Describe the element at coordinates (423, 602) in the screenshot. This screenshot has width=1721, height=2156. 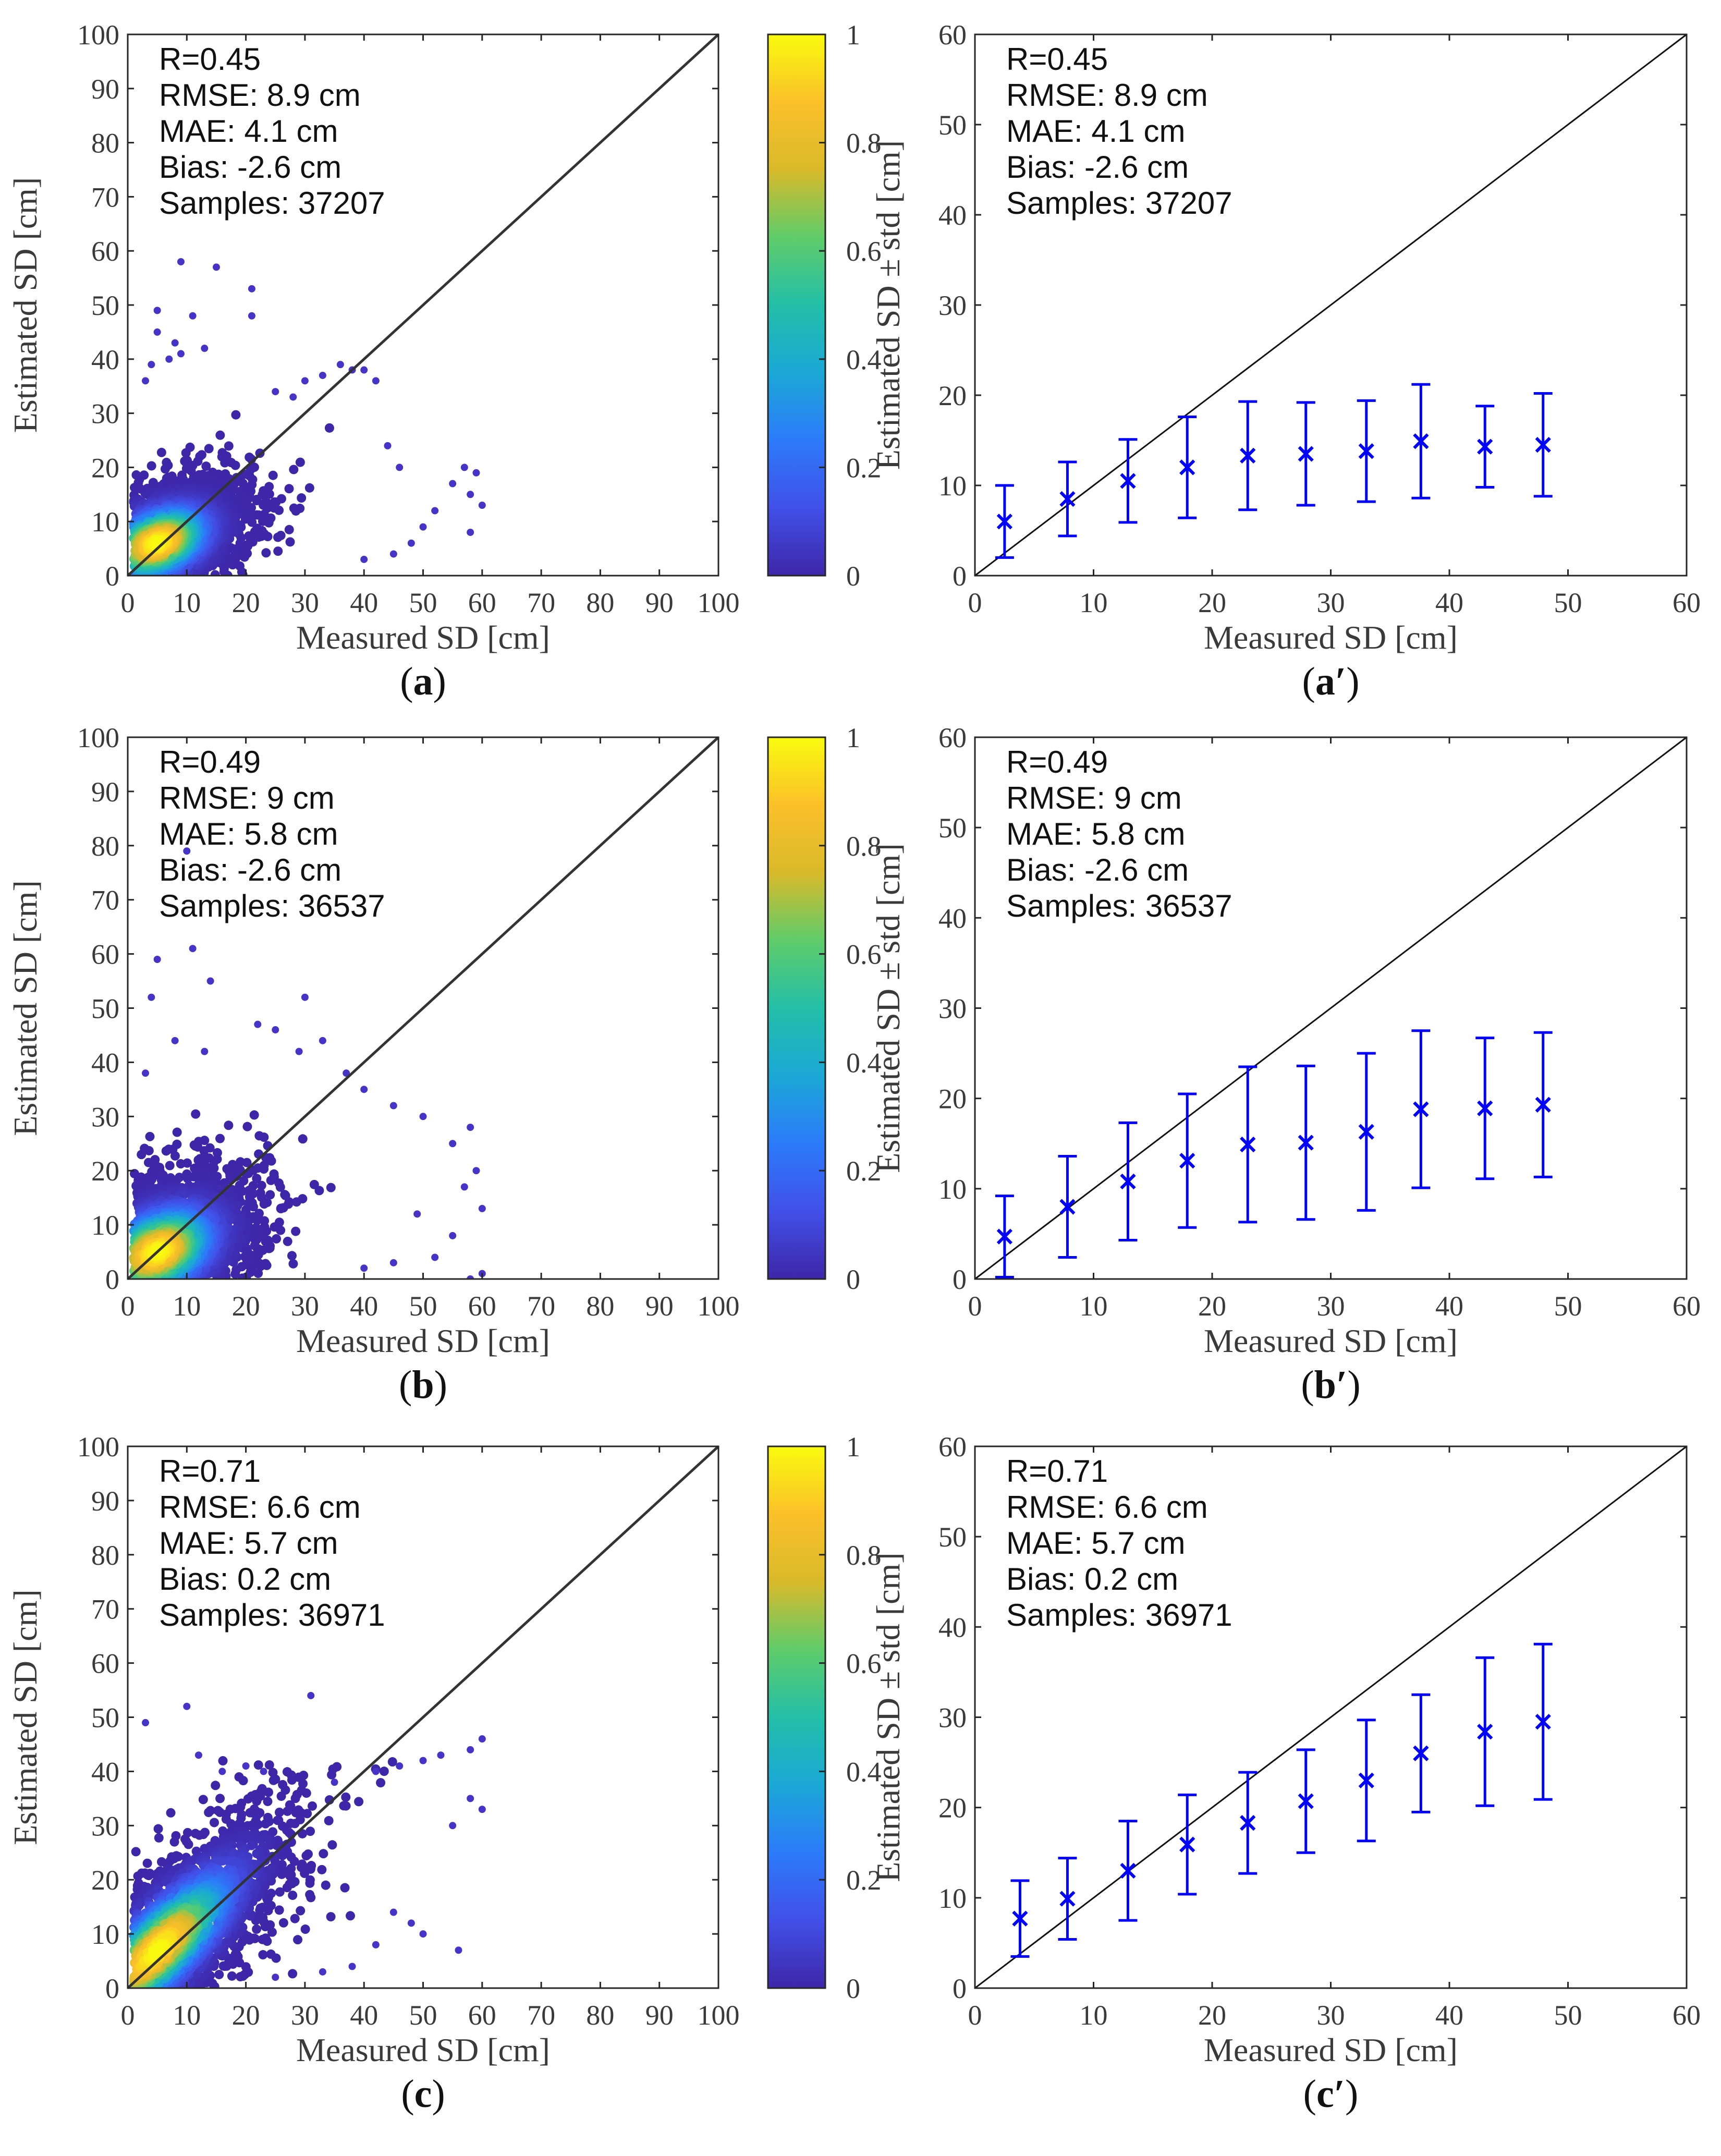
I see `x-tick-label: 50` at that location.